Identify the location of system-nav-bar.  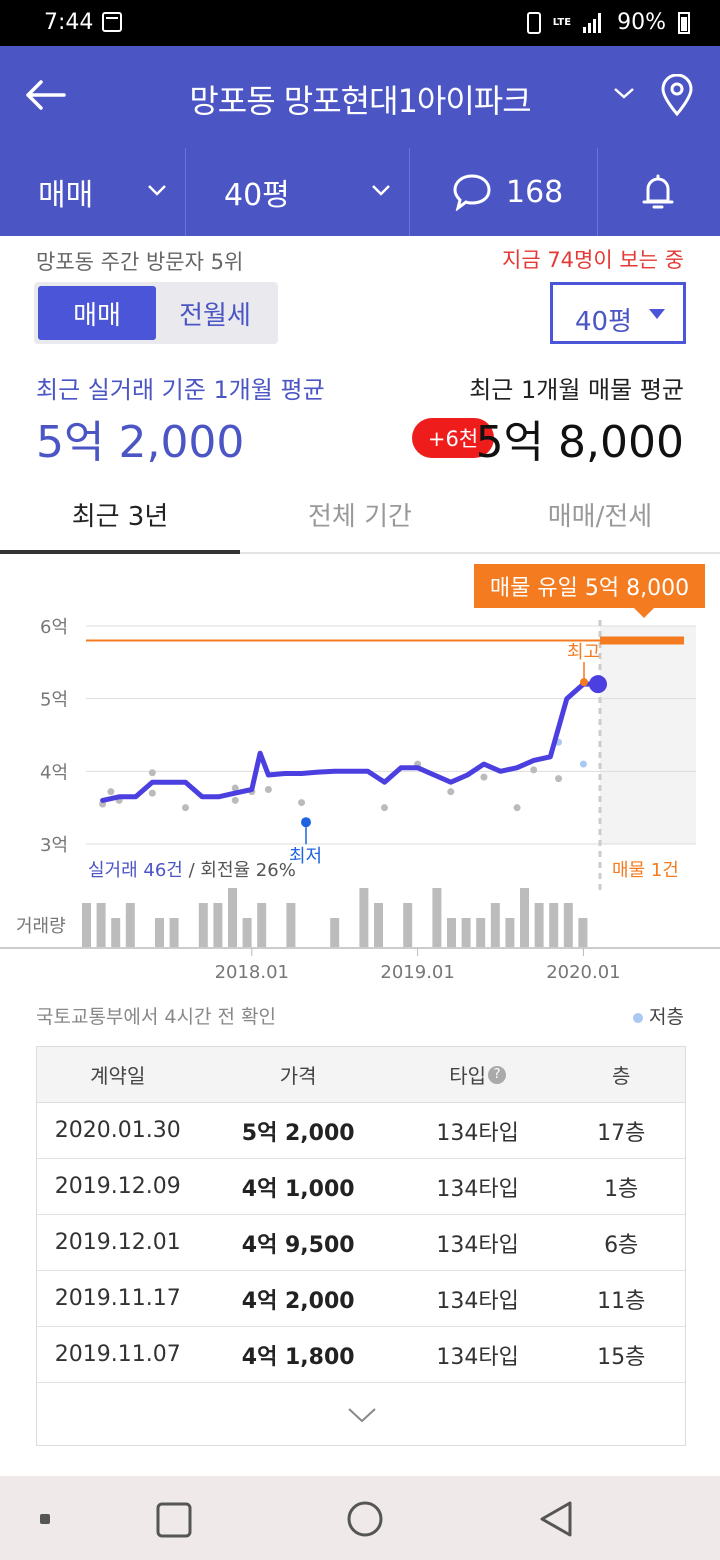
(360, 1518).